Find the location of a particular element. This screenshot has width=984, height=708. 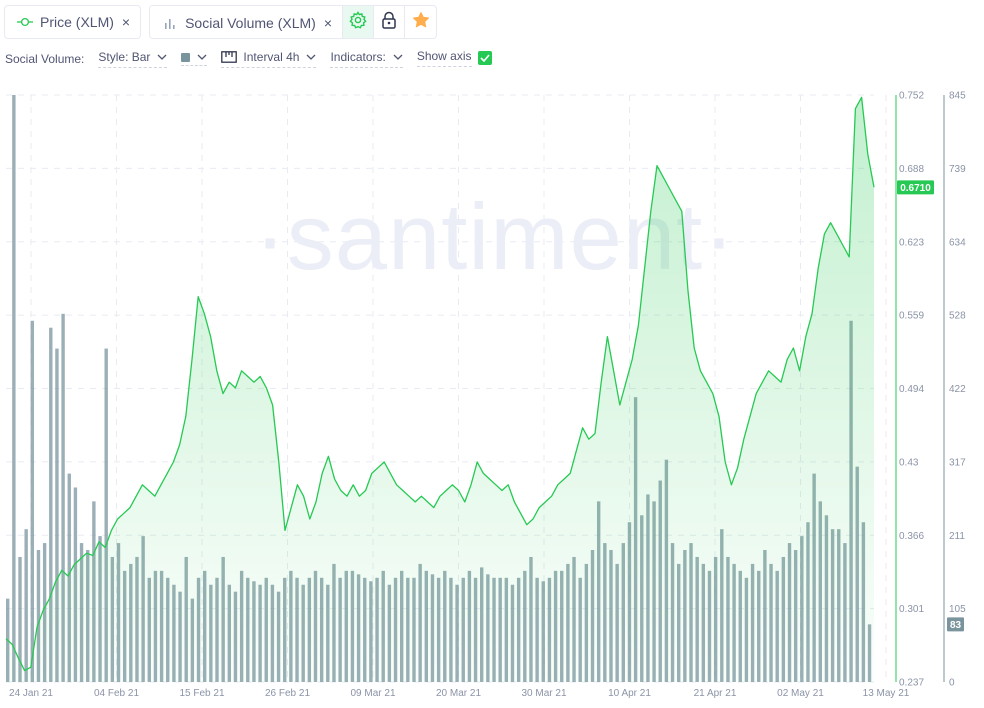

style-dropdown: Style: Bar is located at coordinates (133, 59).